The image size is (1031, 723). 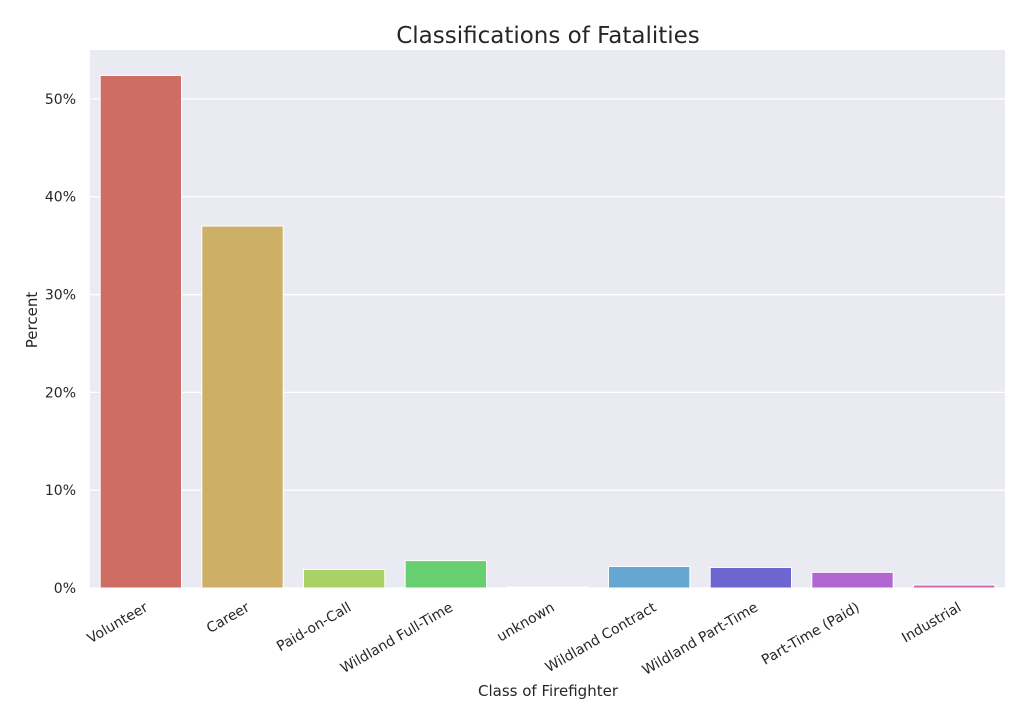 What do you see at coordinates (65, 589) in the screenshot?
I see `y-tick-label: 0%` at bounding box center [65, 589].